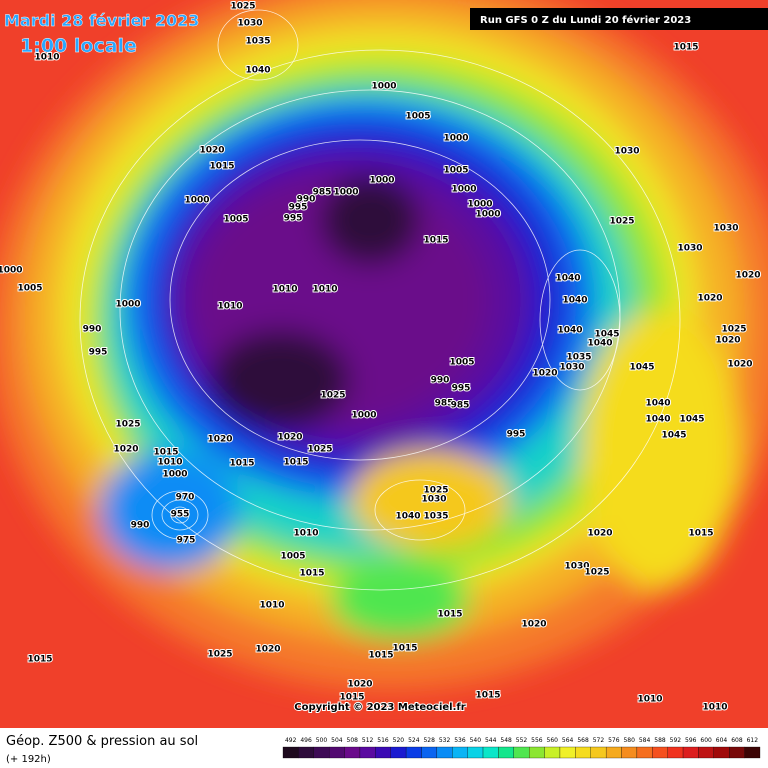 This screenshot has height=768, width=768. What do you see at coordinates (706, 740) in the screenshot?
I see `scale-label: 600` at bounding box center [706, 740].